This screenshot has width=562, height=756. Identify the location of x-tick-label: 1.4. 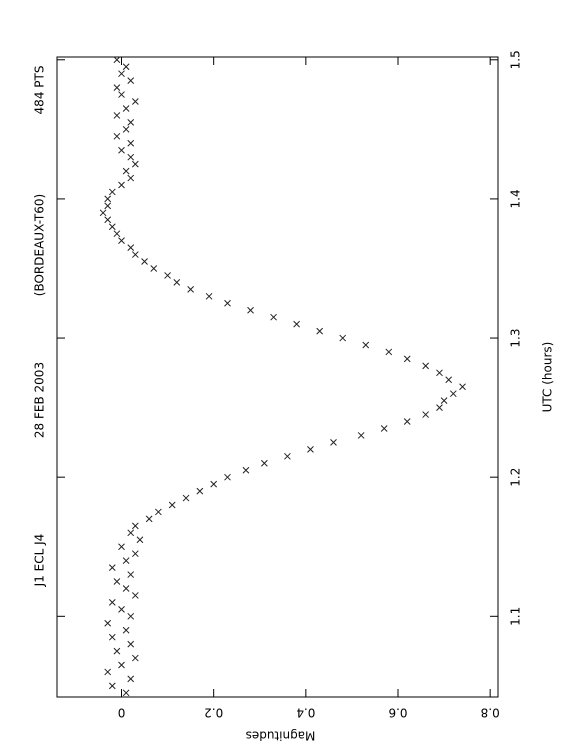
(516, 198).